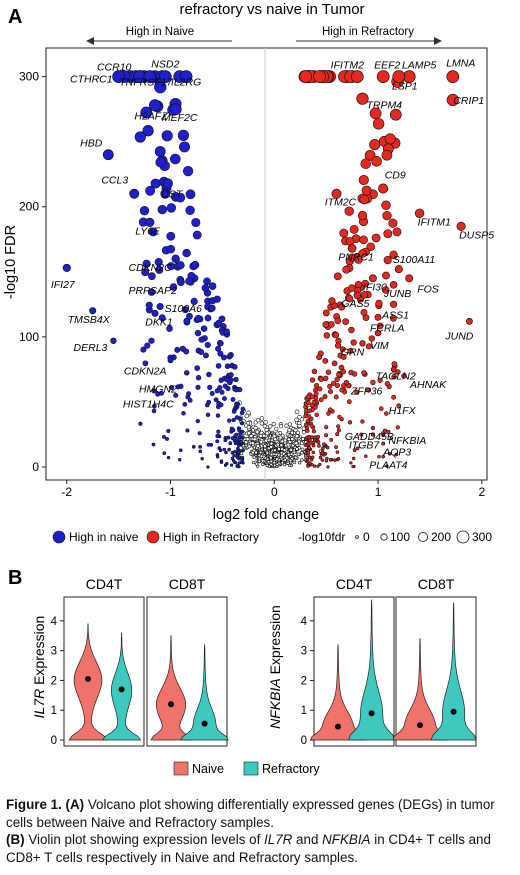 This screenshot has height=875, width=520. I want to click on gene-label-s100a6: S100A6, so click(184, 309).